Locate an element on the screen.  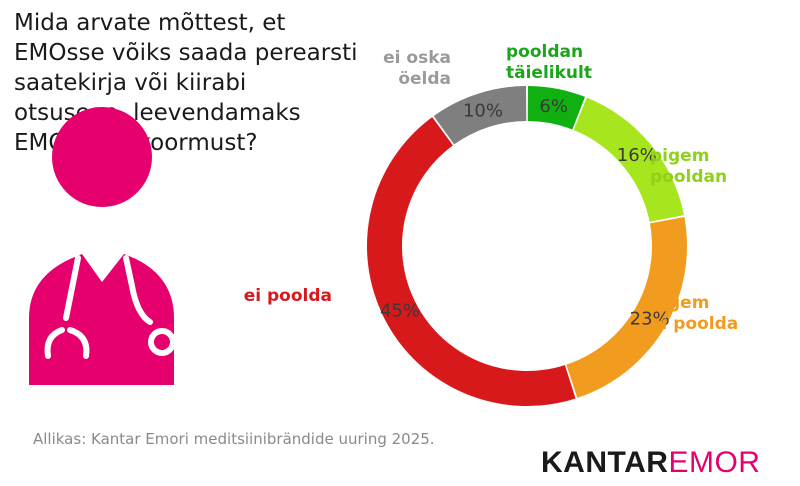
category-label-line: ei oska is located at coordinates (417, 58).